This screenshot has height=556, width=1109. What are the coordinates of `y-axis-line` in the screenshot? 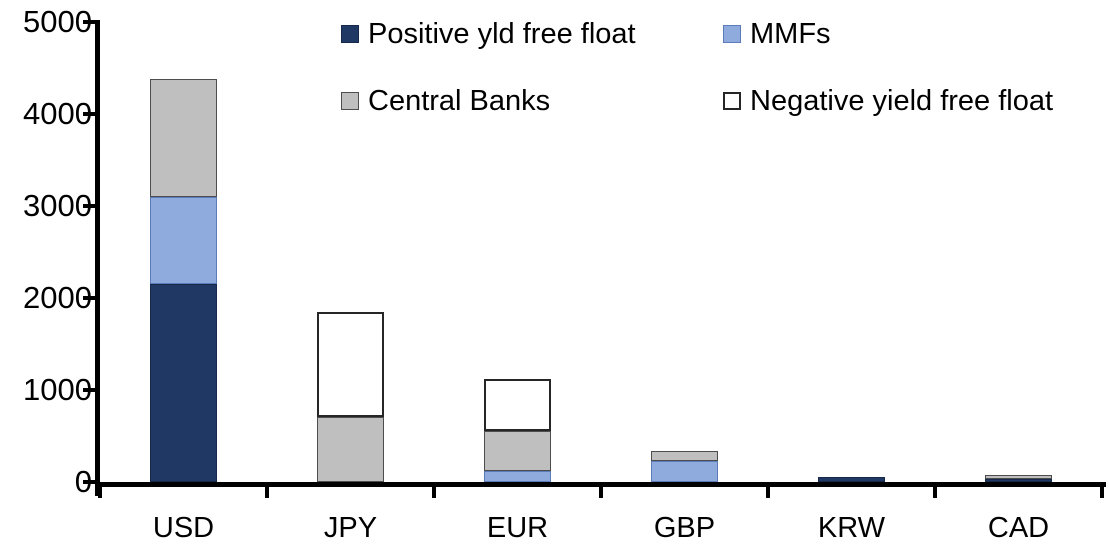 It's located at (97, 258).